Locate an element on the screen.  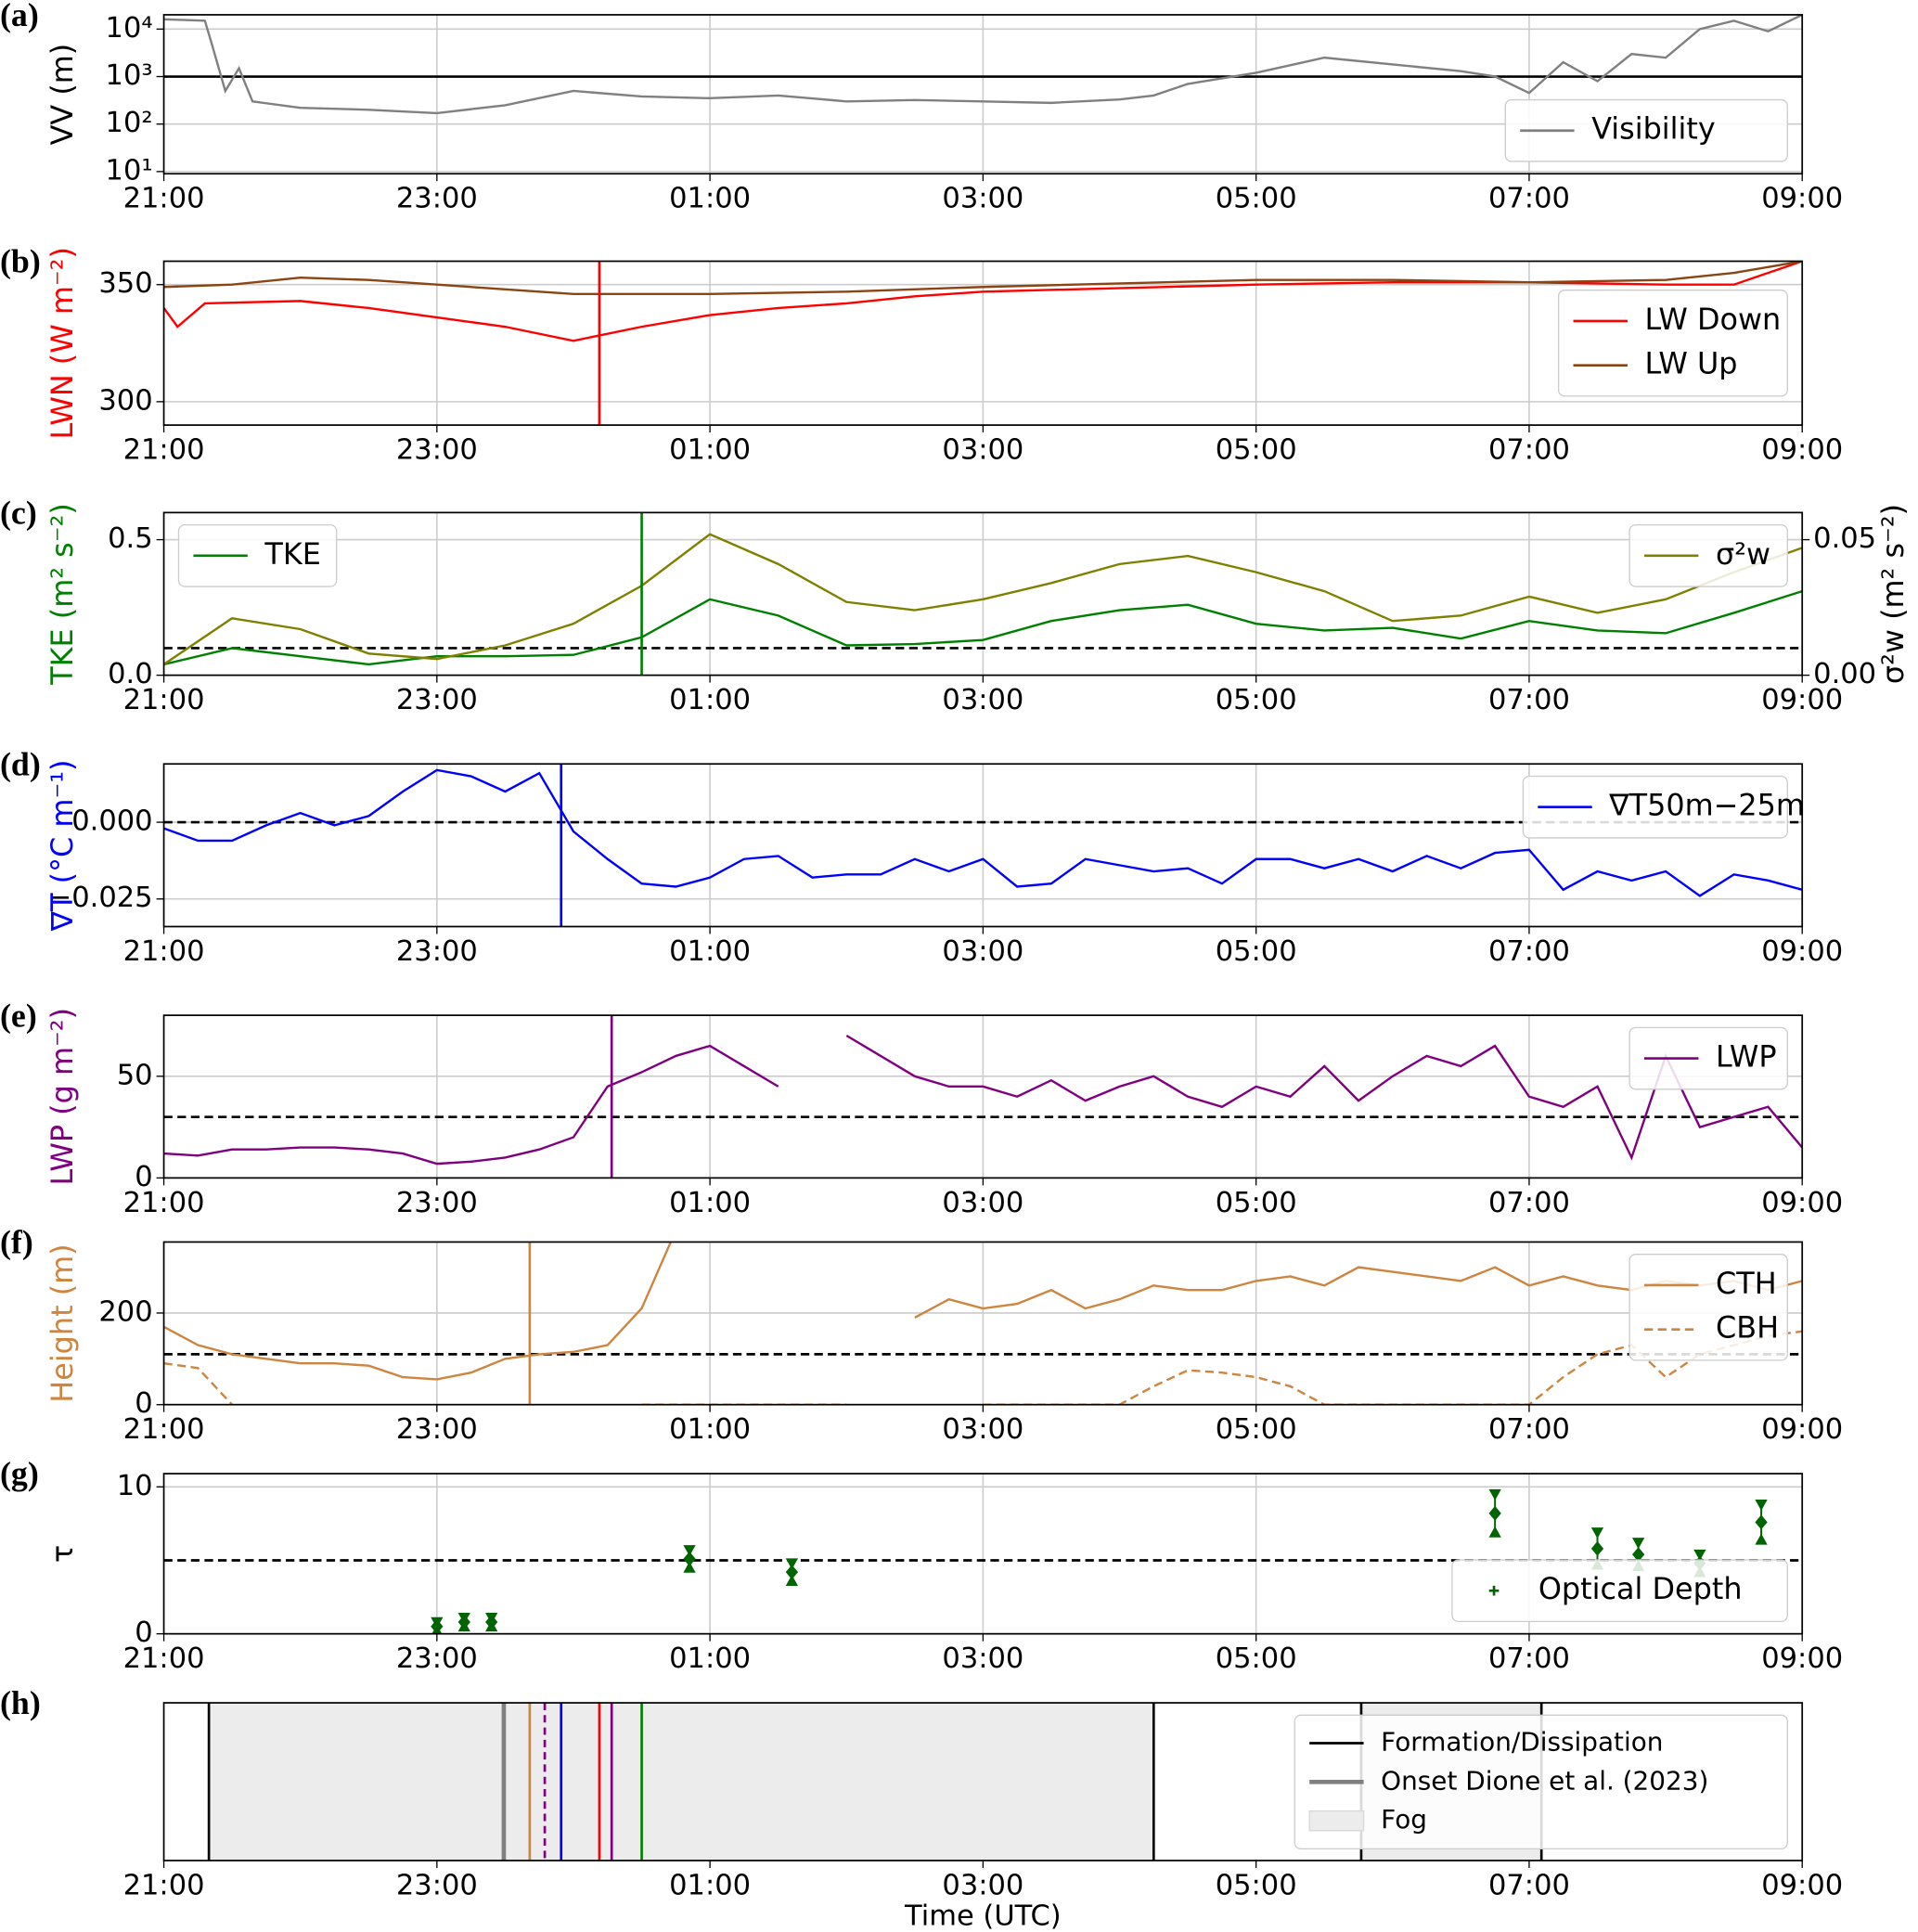
x-axis-label: Time (UTC) is located at coordinates (983, 1916).